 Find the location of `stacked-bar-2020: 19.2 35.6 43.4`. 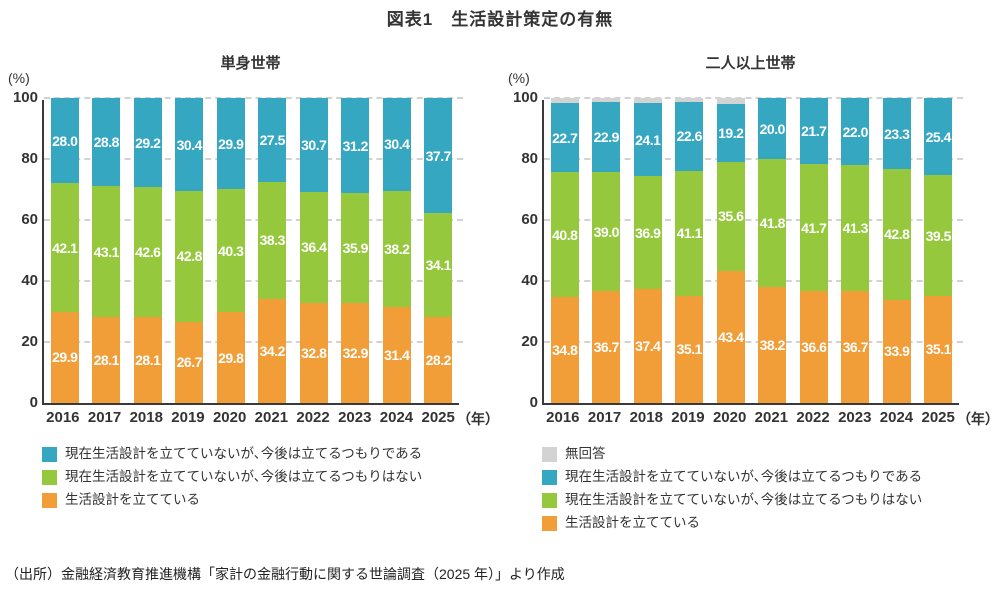

stacked-bar-2020: 19.2 35.6 43.4 is located at coordinates (730, 250).